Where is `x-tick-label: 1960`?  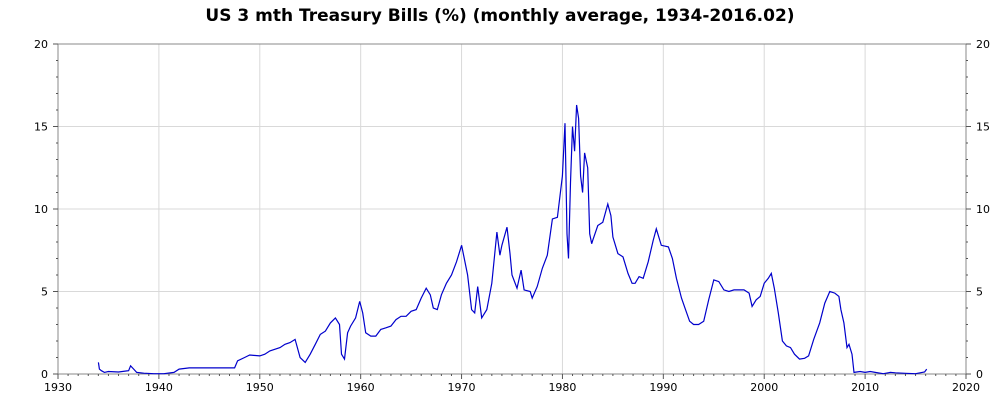 x-tick-label: 1960 is located at coordinates (361, 387).